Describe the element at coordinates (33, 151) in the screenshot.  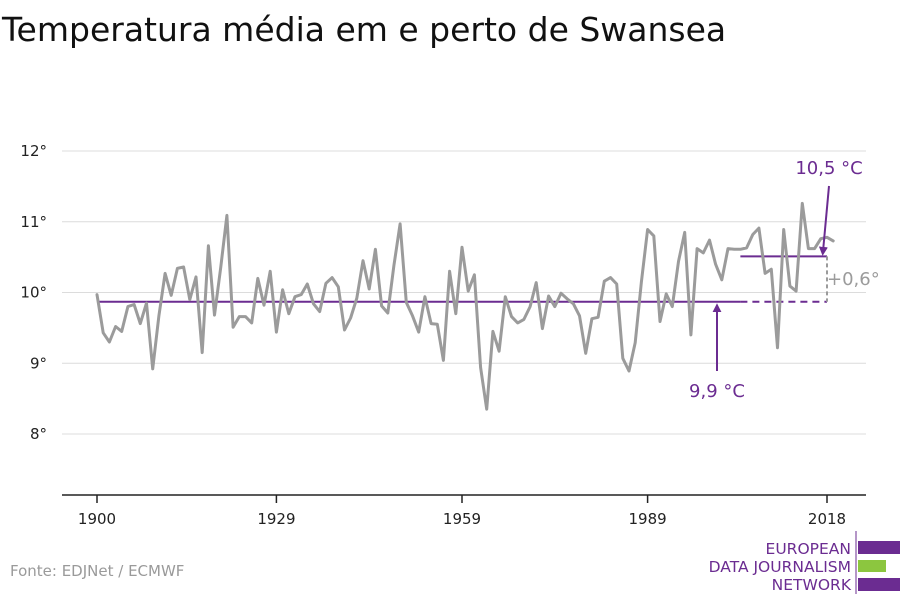
I see `y-tick-label: 12°` at that location.